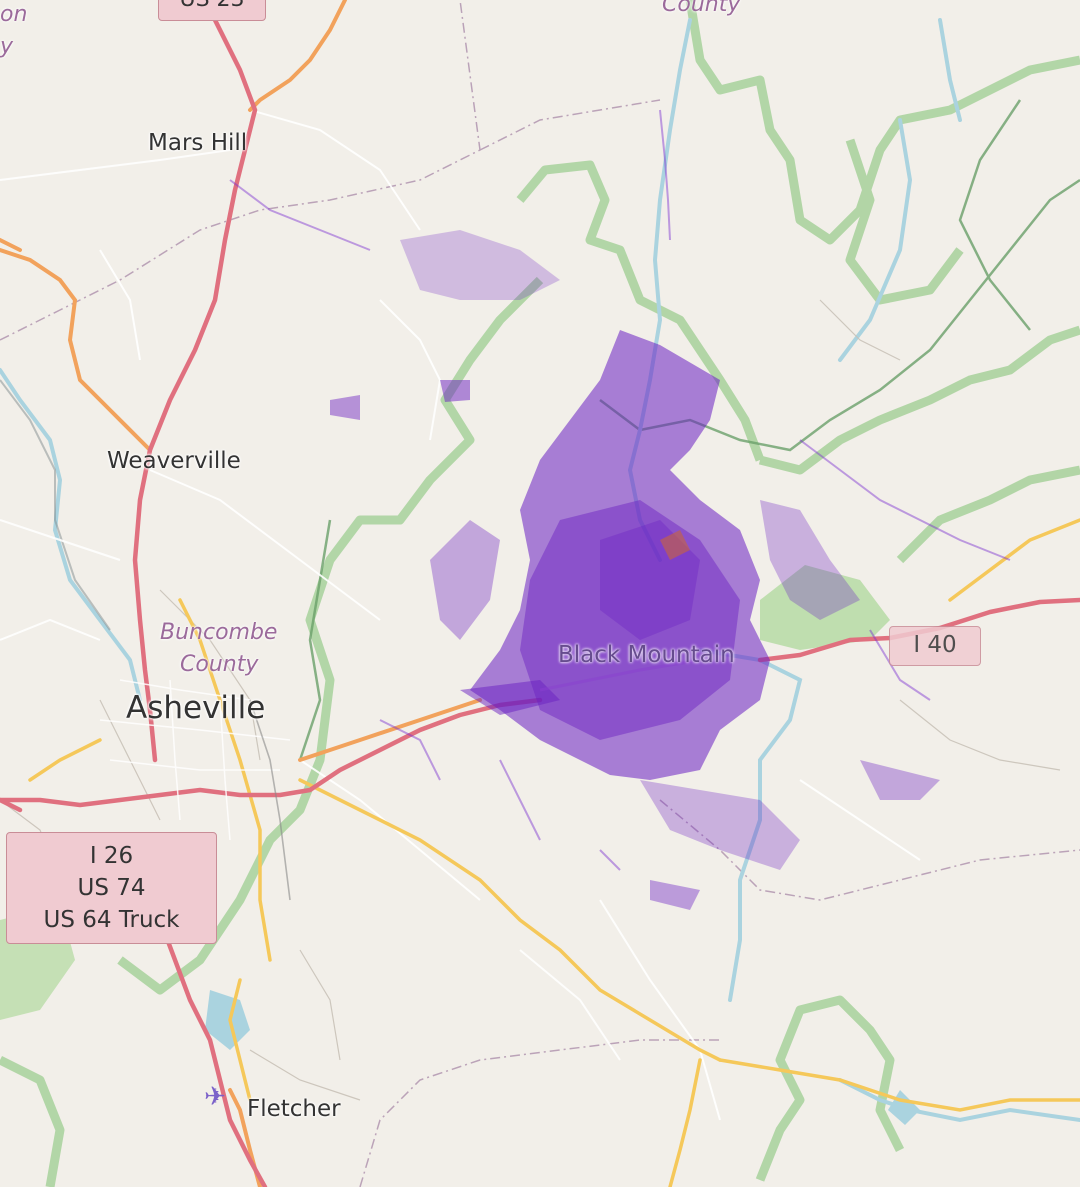 Image resolution: width=1080 pixels, height=1187 pixels. I want to click on place-label-black-mountain: Black Mountain, so click(646, 655).